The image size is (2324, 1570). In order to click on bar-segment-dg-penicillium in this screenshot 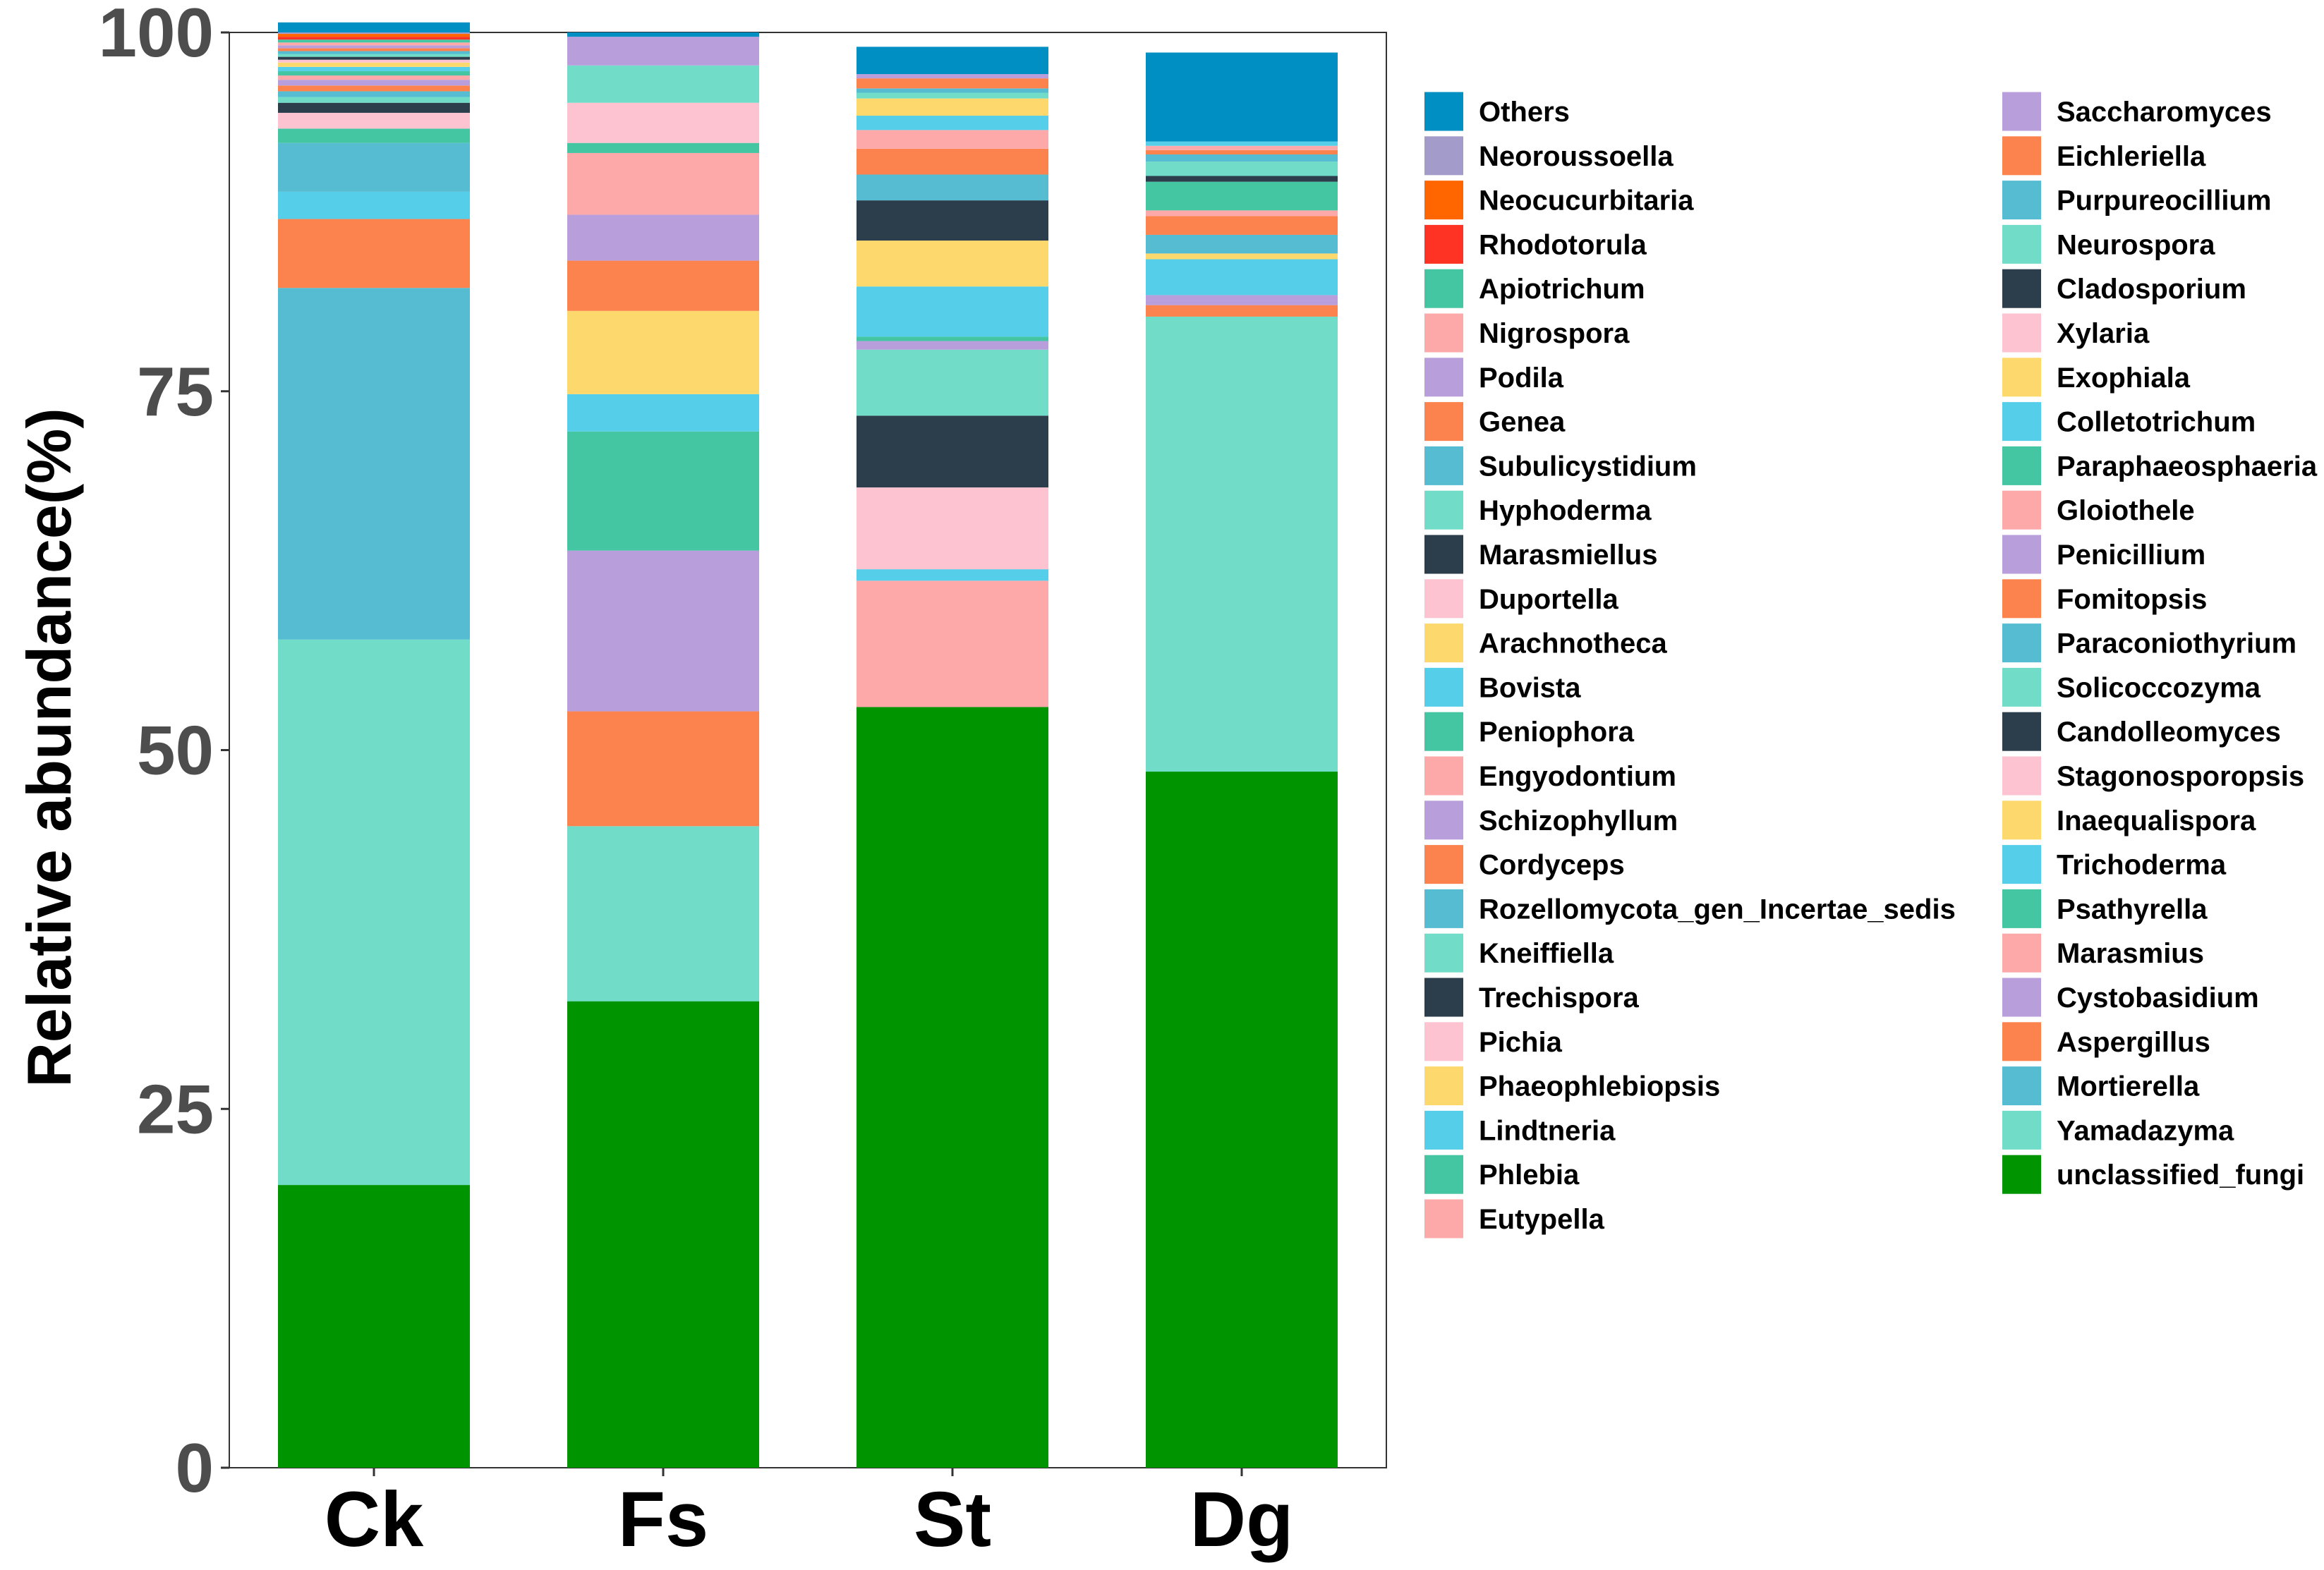, I will do `click(1242, 298)`.